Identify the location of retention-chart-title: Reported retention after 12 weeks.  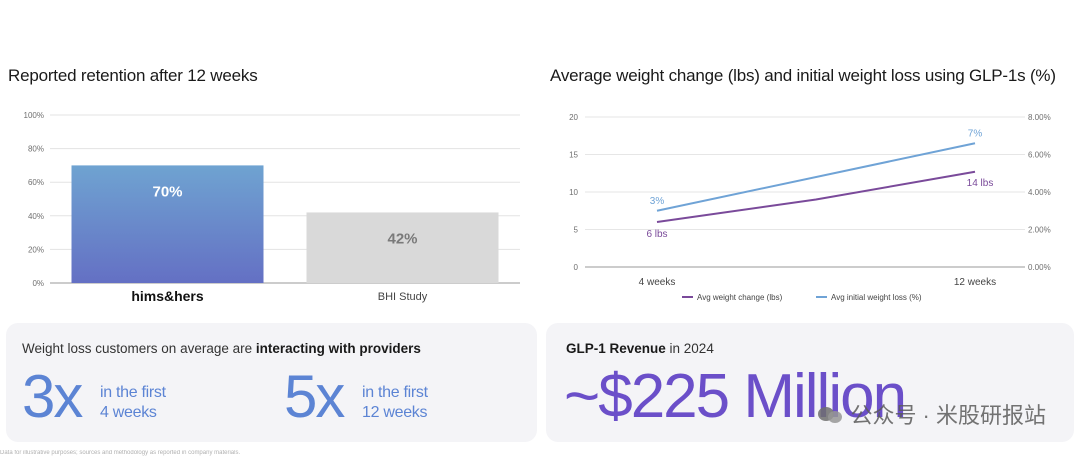
(133, 75).